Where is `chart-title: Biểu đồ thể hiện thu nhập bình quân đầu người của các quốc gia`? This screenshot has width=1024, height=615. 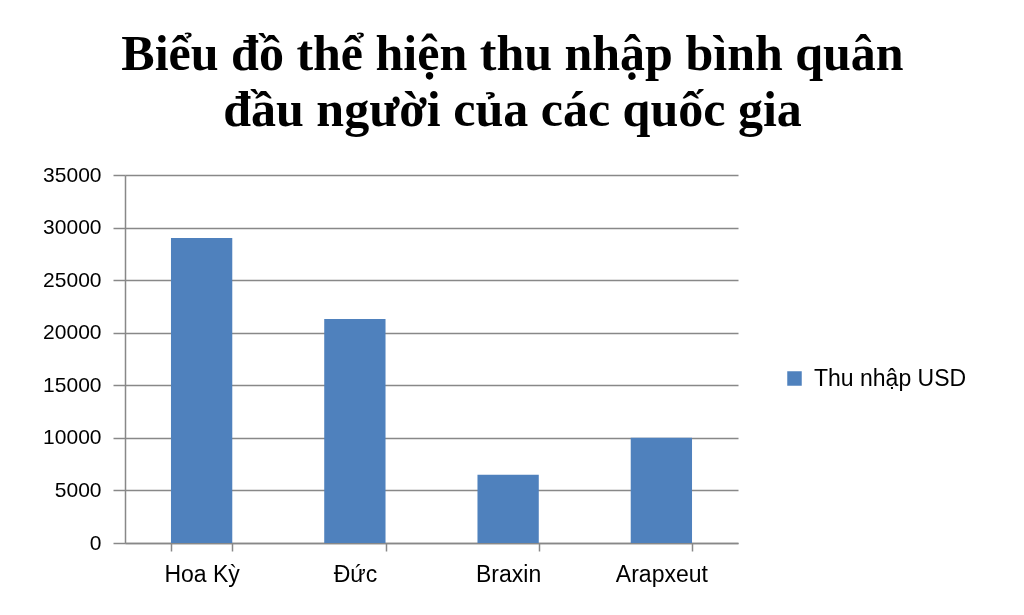 chart-title: Biểu đồ thể hiện thu nhập bình quân đầu người của các quốc gia is located at coordinates (512, 81).